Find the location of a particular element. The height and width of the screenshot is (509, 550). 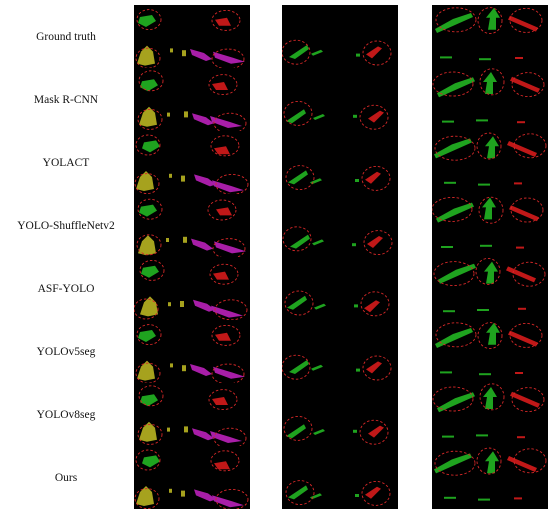

row-label: Ground truth is located at coordinates (66, 36).